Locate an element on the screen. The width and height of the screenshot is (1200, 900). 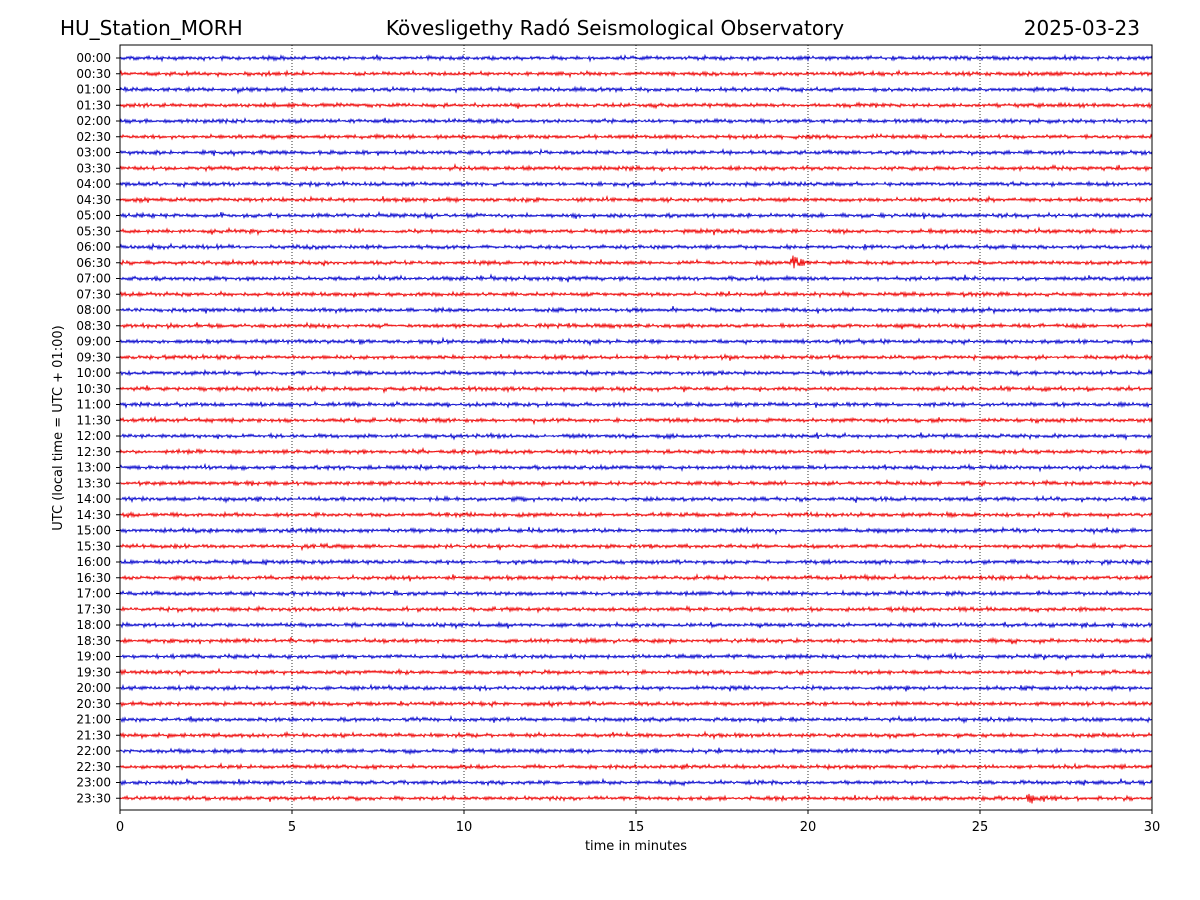
y-tick-label: 13:30 is located at coordinates (93, 483).